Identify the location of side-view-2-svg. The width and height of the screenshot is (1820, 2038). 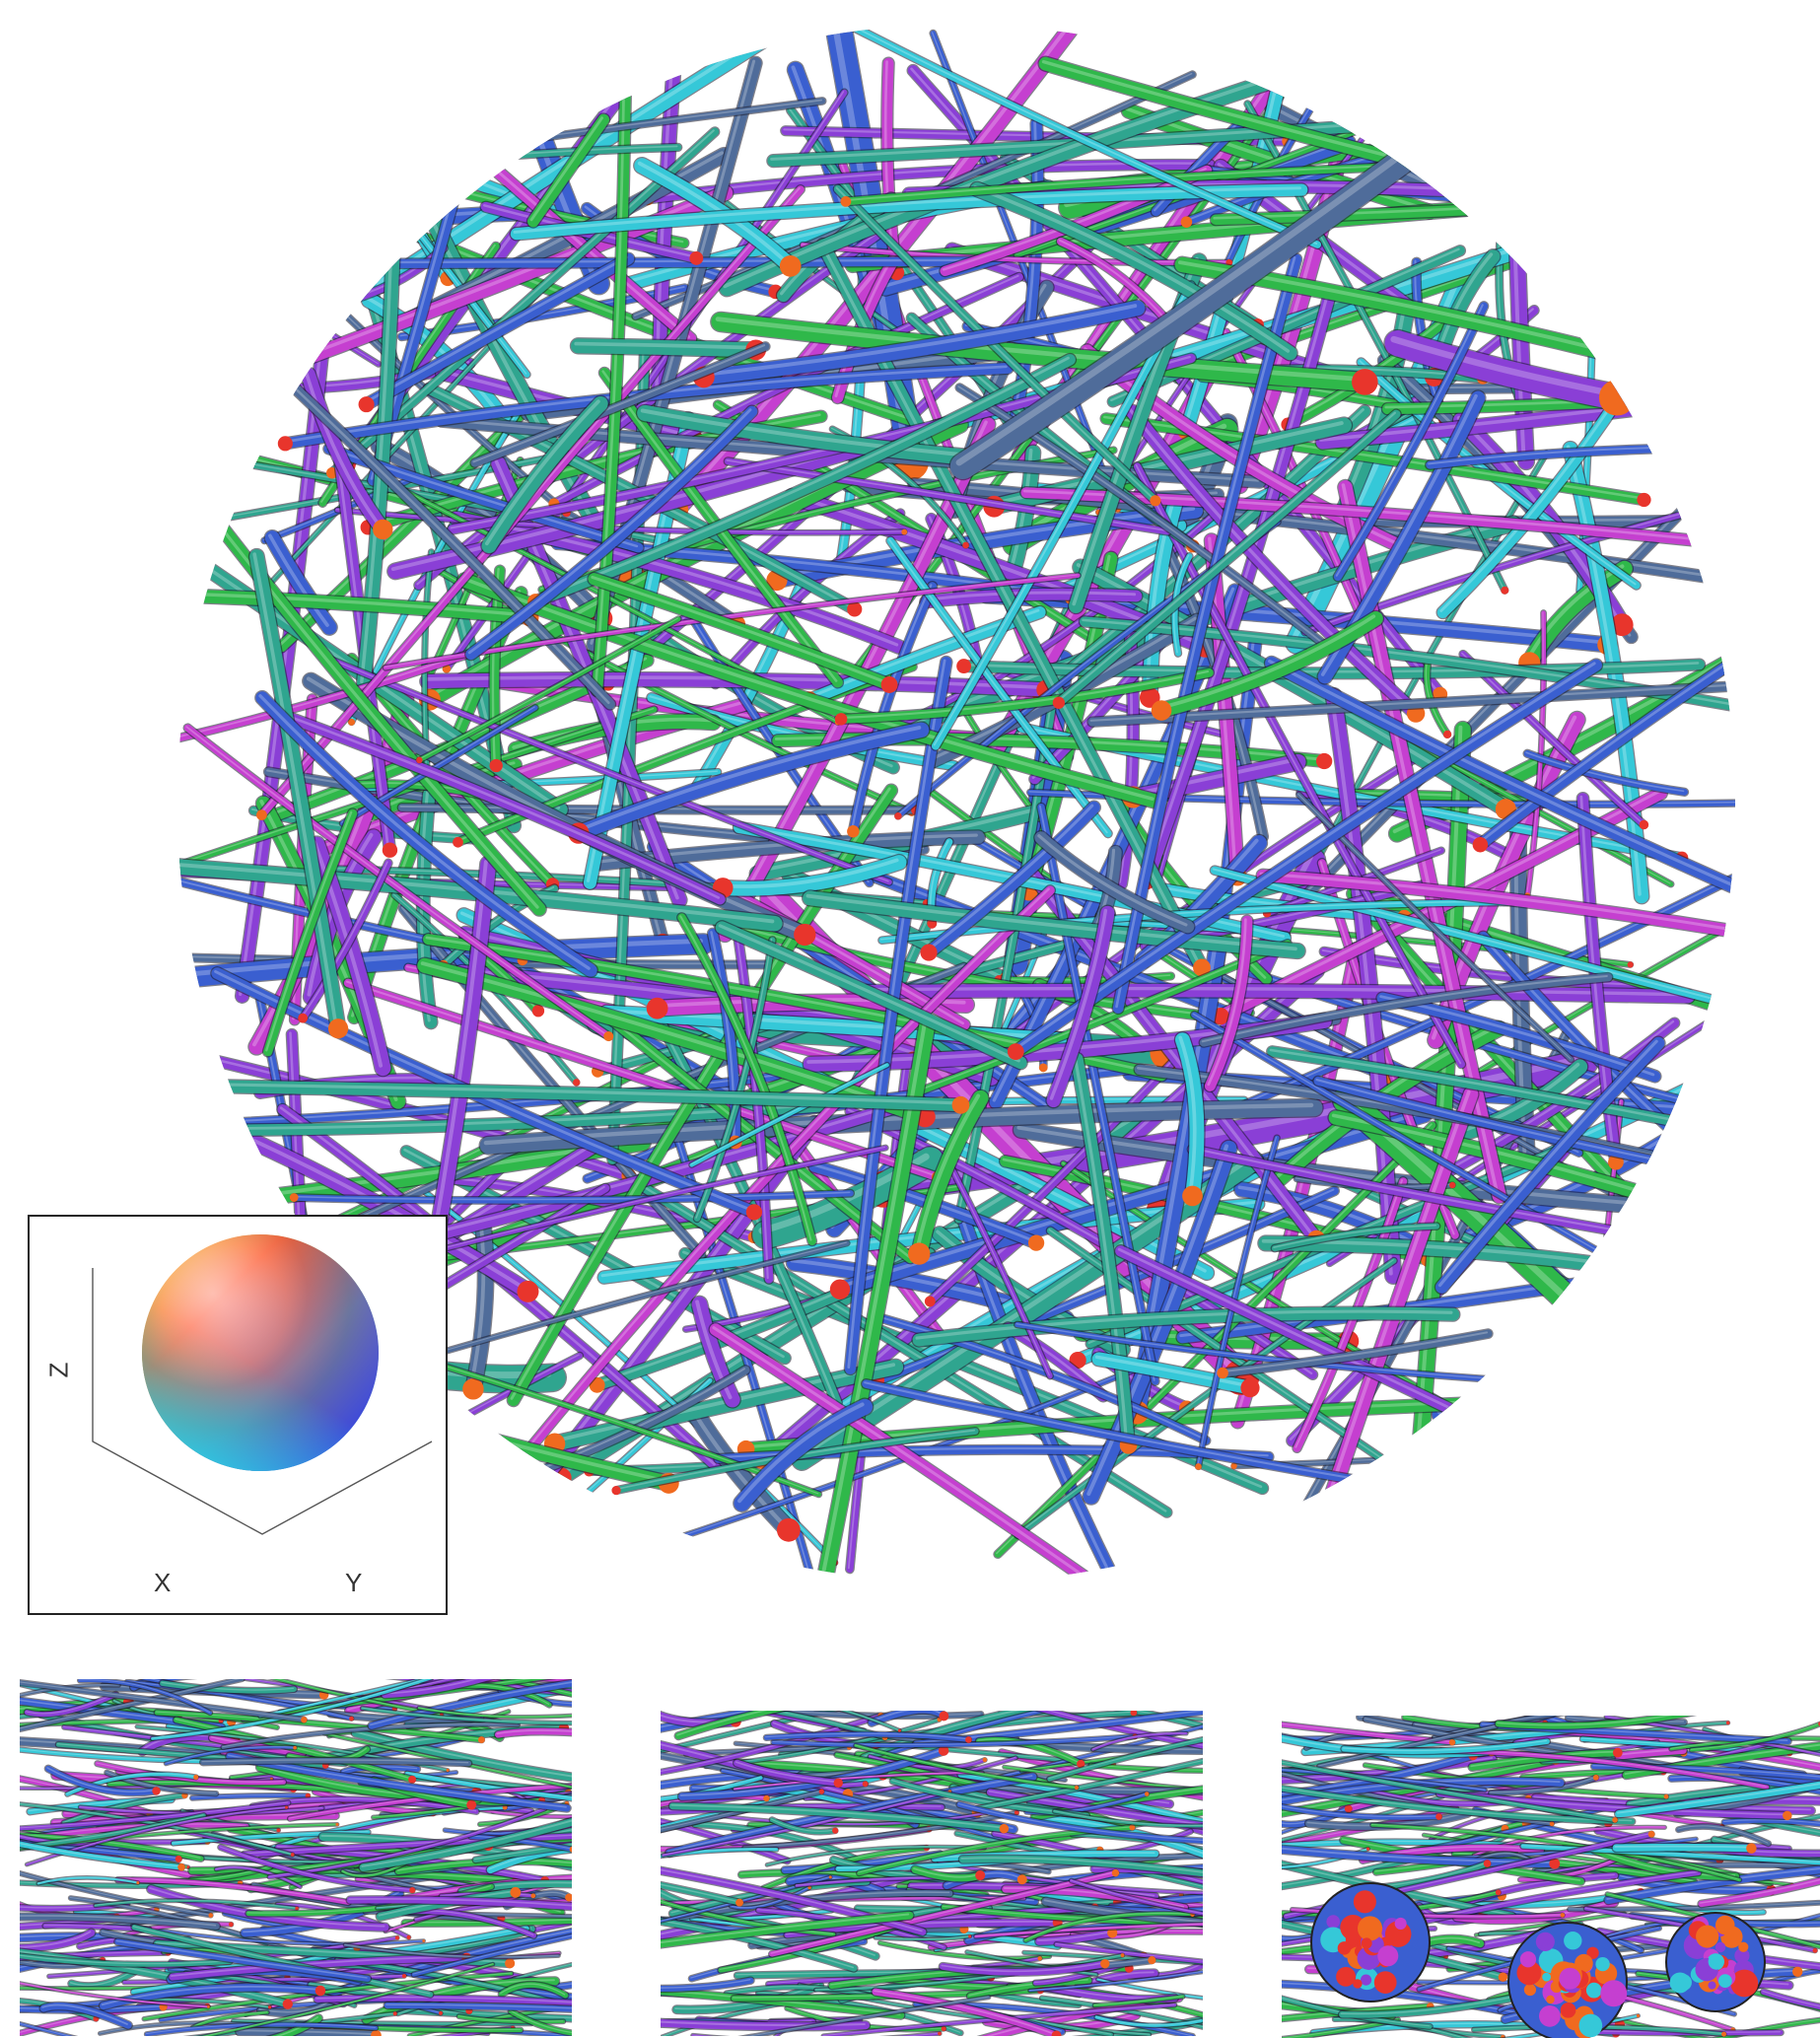
(932, 1873).